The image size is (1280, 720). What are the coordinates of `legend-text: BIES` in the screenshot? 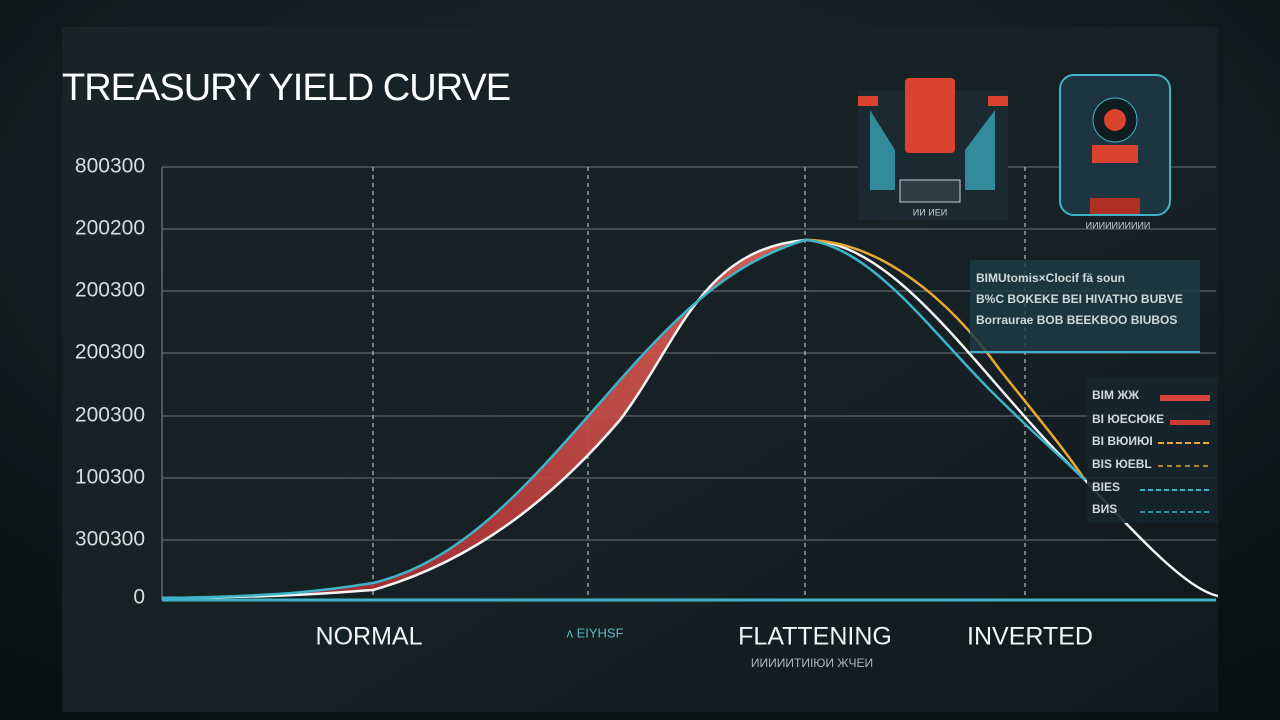 It's located at (1106, 487).